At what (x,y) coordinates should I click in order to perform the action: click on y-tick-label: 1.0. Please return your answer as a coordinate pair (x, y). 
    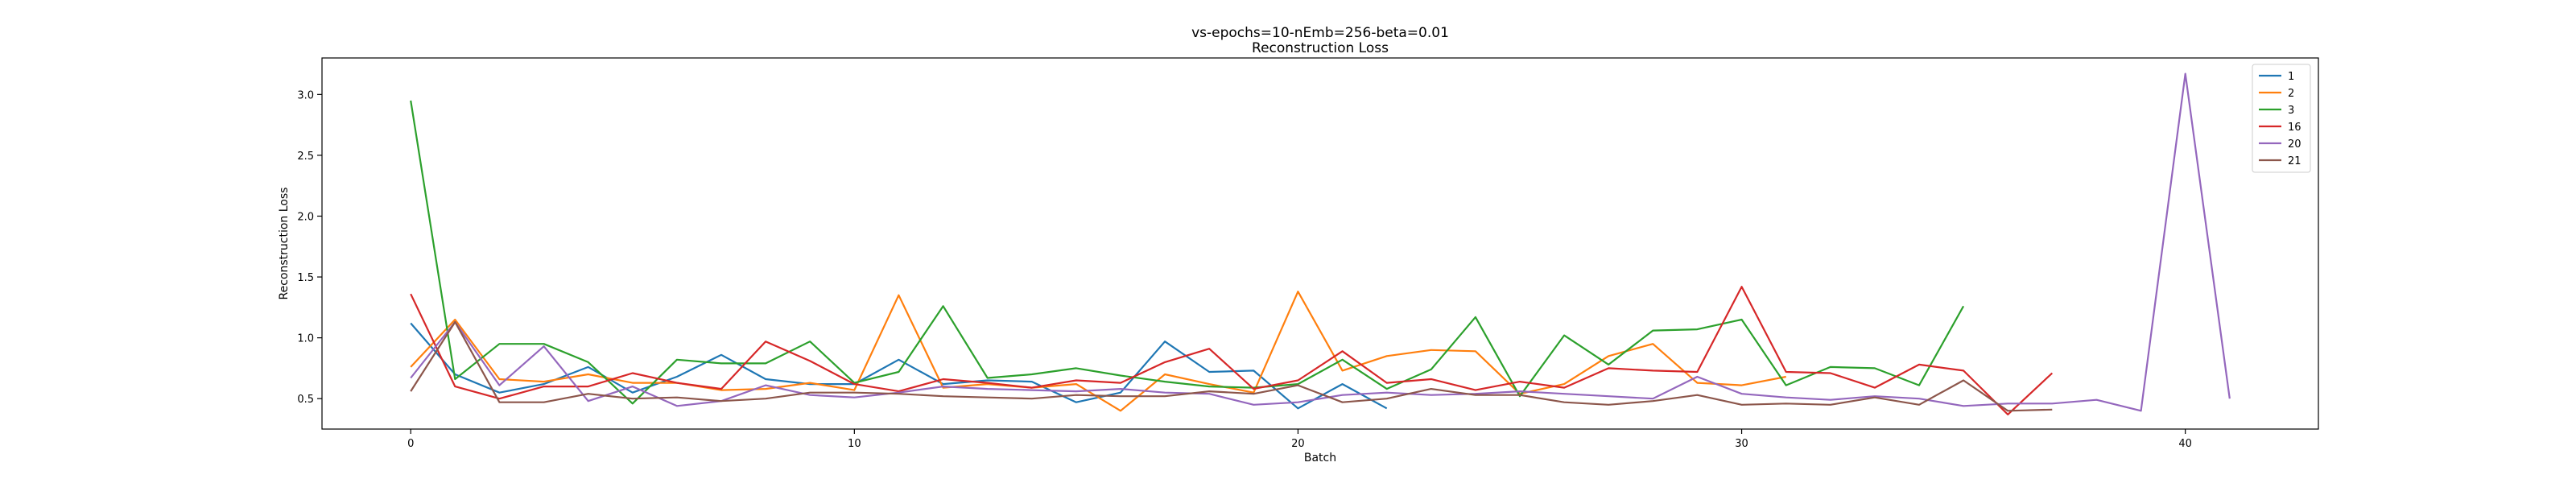
    Looking at the image, I should click on (305, 339).